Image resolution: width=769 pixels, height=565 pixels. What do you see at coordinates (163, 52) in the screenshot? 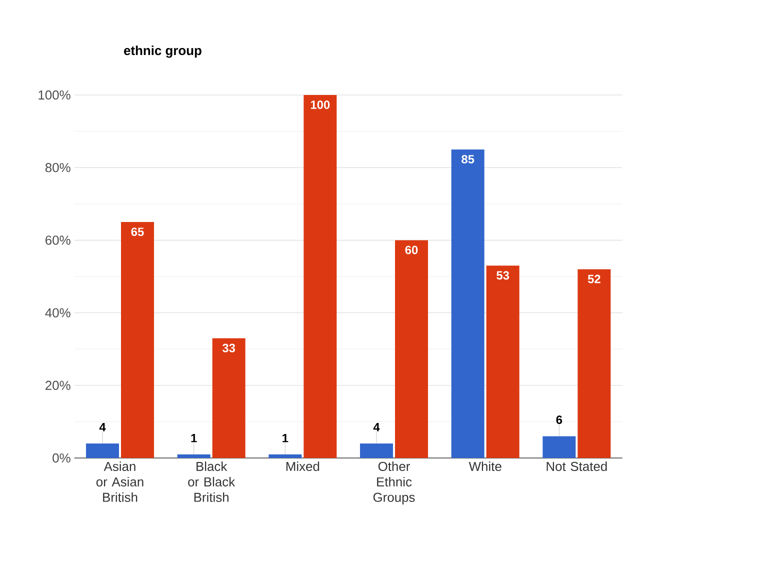
I see `chart-title: ethnic group` at bounding box center [163, 52].